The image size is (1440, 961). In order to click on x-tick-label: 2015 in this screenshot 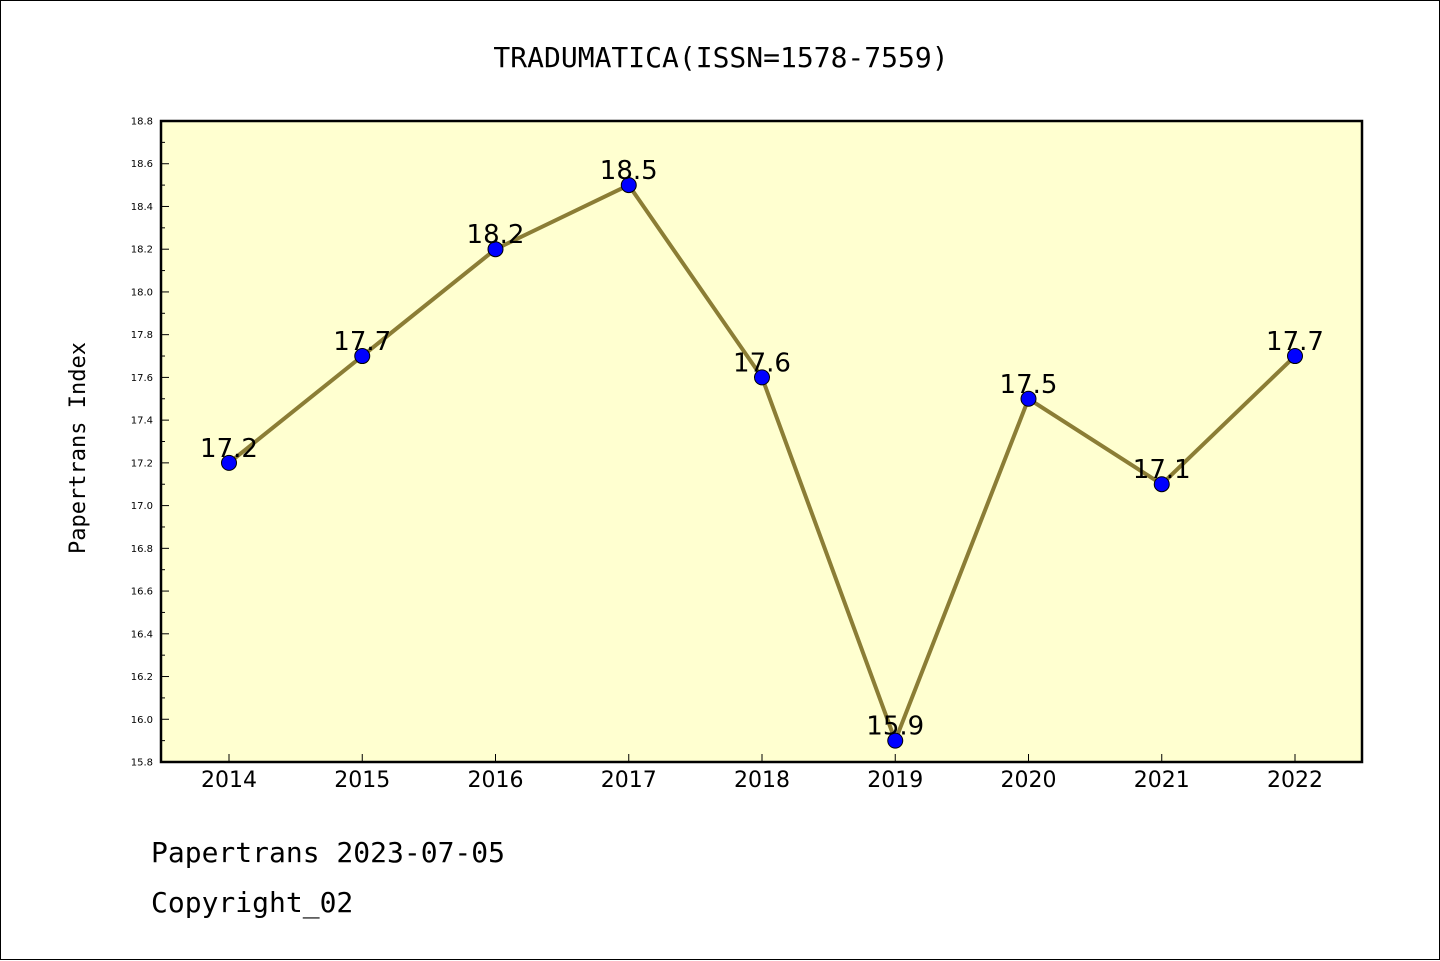, I will do `click(362, 780)`.